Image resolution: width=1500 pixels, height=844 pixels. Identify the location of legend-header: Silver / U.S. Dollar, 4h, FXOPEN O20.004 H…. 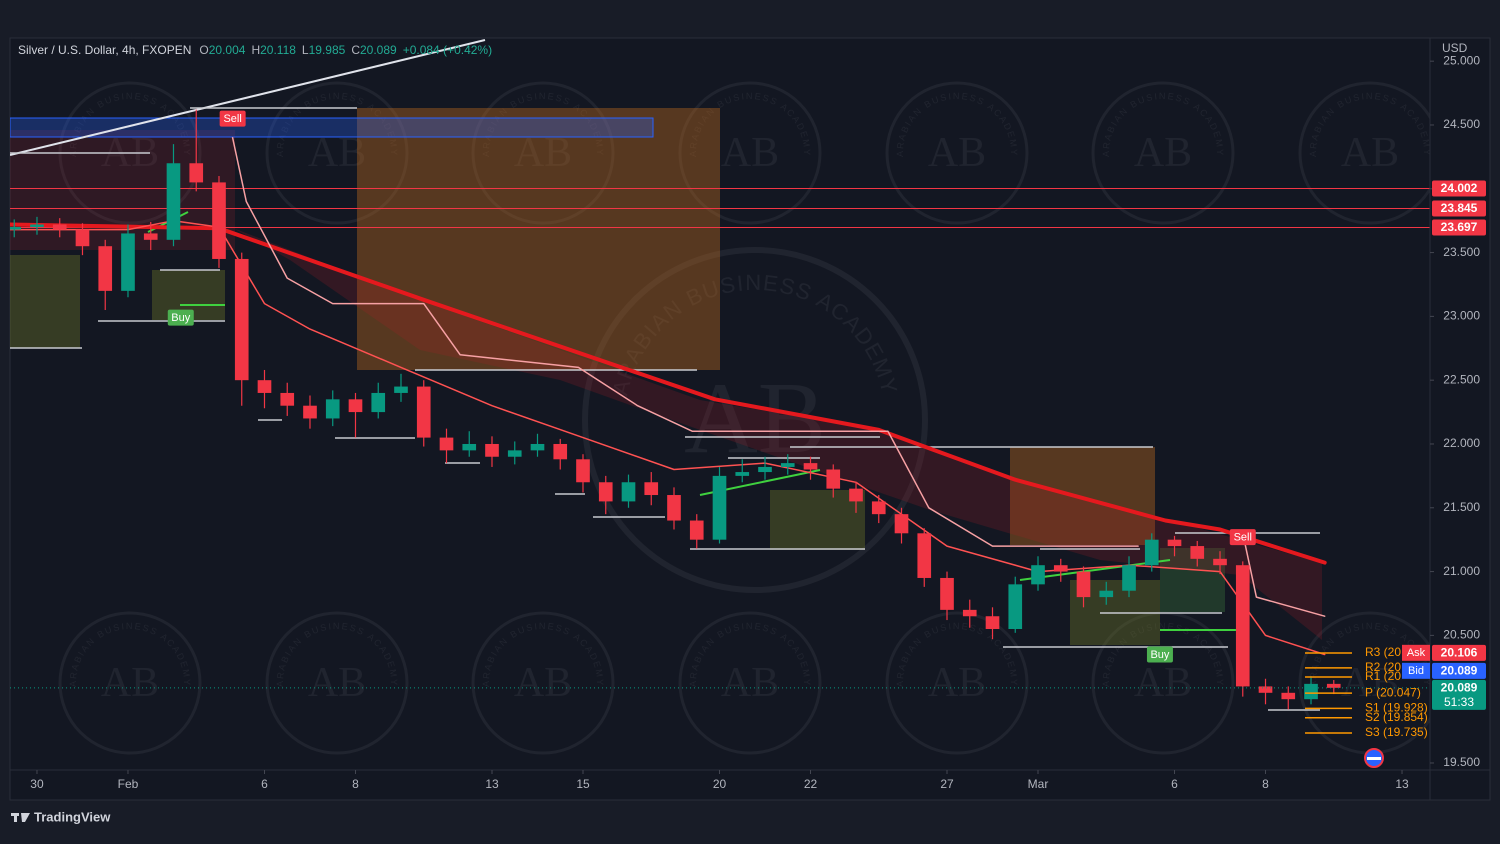
(255, 50).